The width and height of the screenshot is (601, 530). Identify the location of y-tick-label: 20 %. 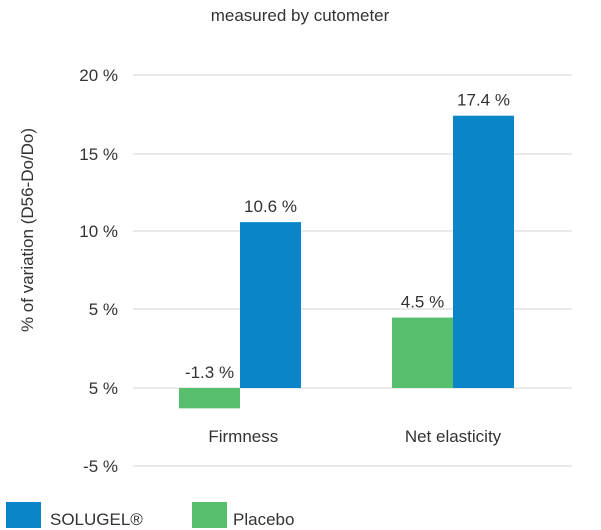
(98, 75).